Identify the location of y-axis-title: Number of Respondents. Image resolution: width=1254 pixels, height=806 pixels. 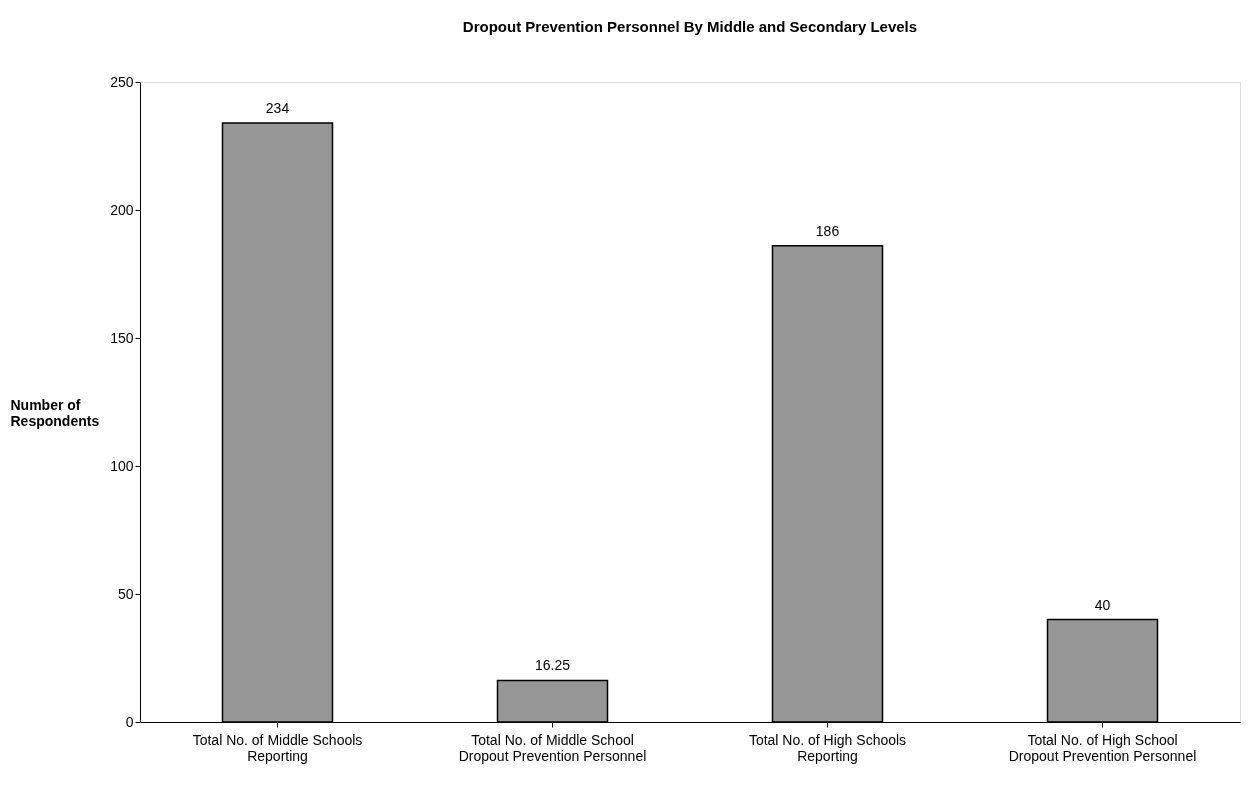
(55, 412).